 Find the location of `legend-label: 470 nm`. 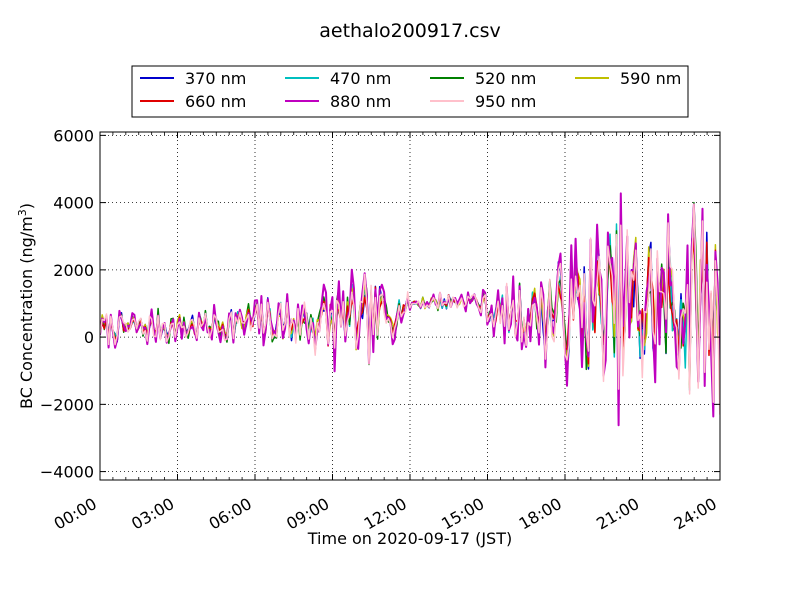

legend-label: 470 nm is located at coordinates (360, 78).